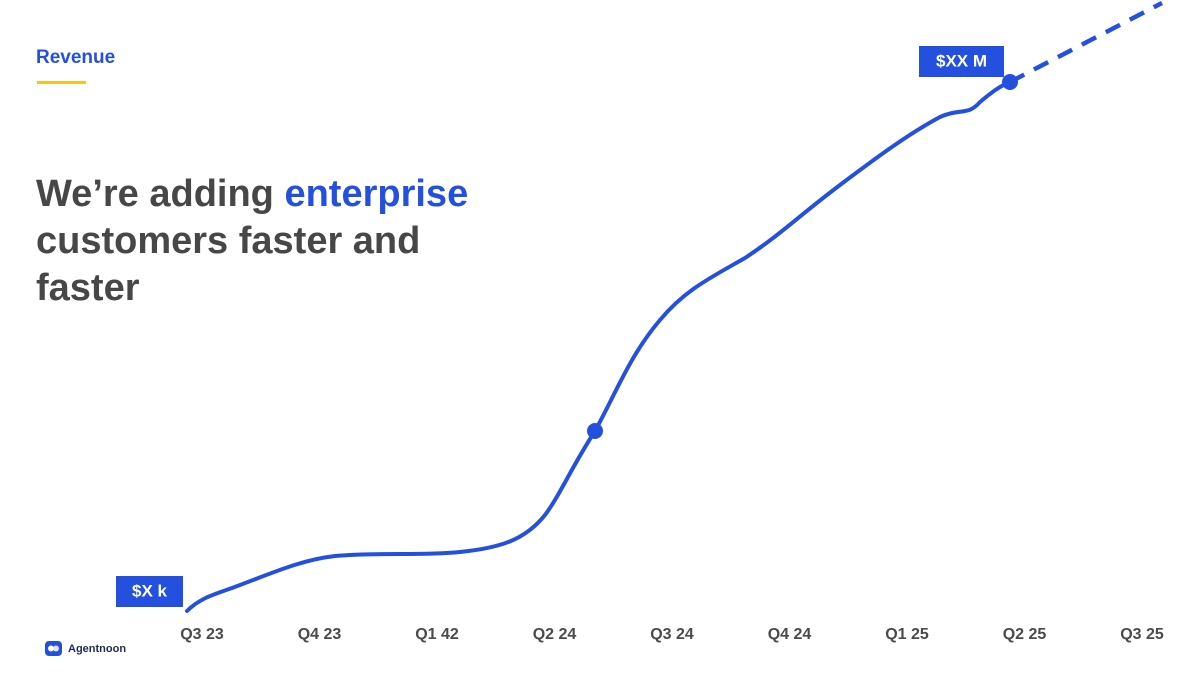 This screenshot has width=1200, height=681. What do you see at coordinates (320, 634) in the screenshot?
I see `timeline-label: Q4 23` at bounding box center [320, 634].